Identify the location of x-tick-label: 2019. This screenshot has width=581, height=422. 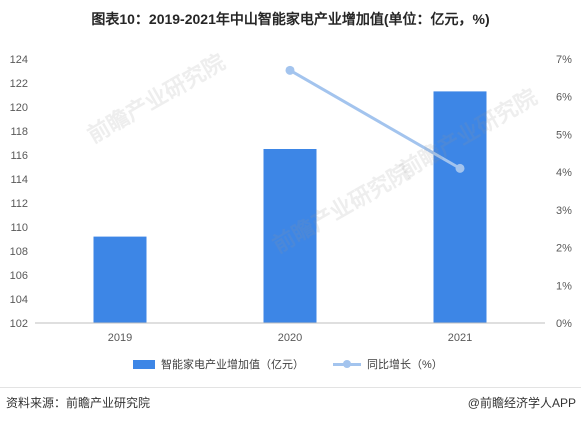
(120, 338).